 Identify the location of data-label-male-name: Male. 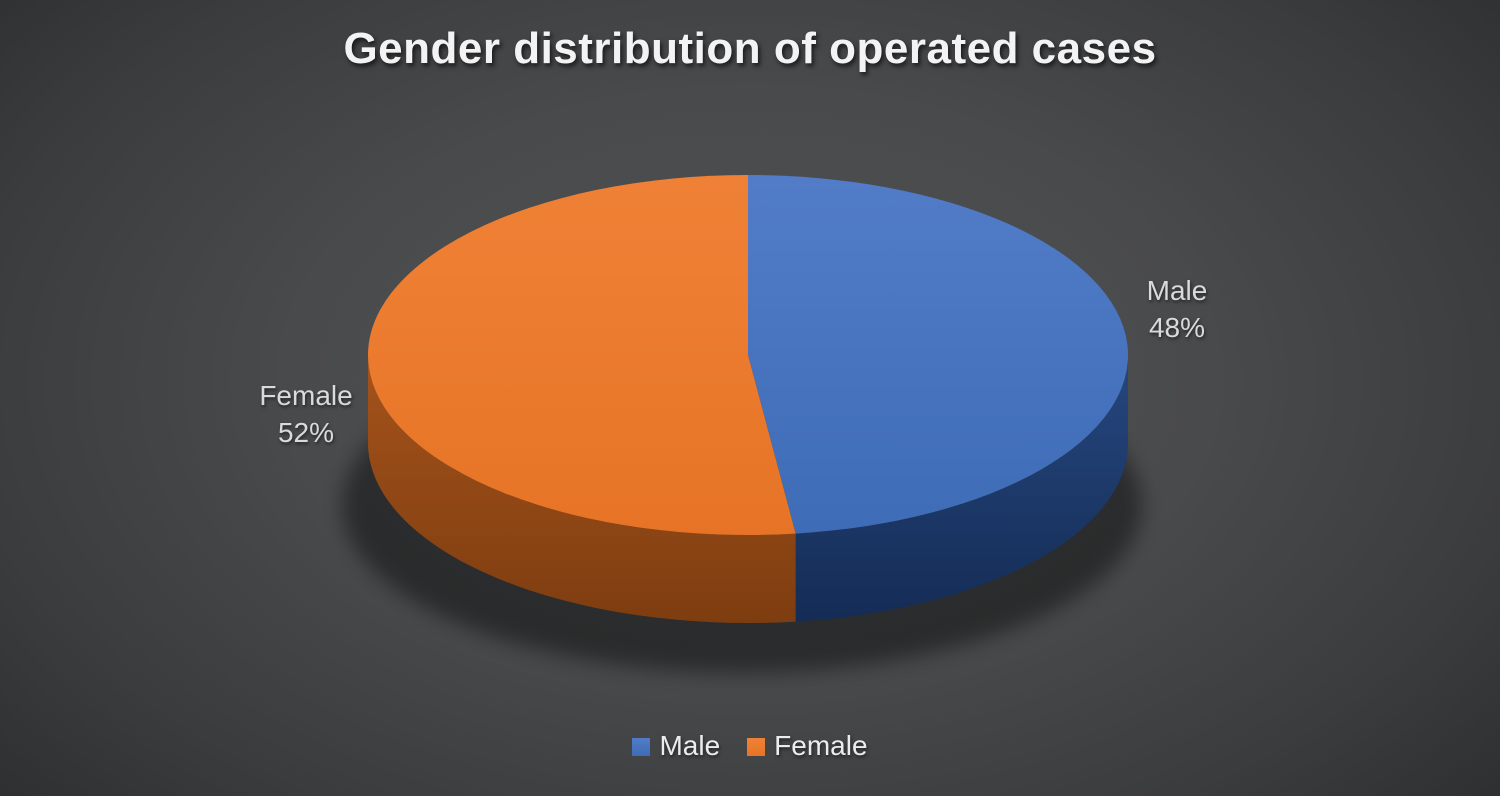
(1177, 290).